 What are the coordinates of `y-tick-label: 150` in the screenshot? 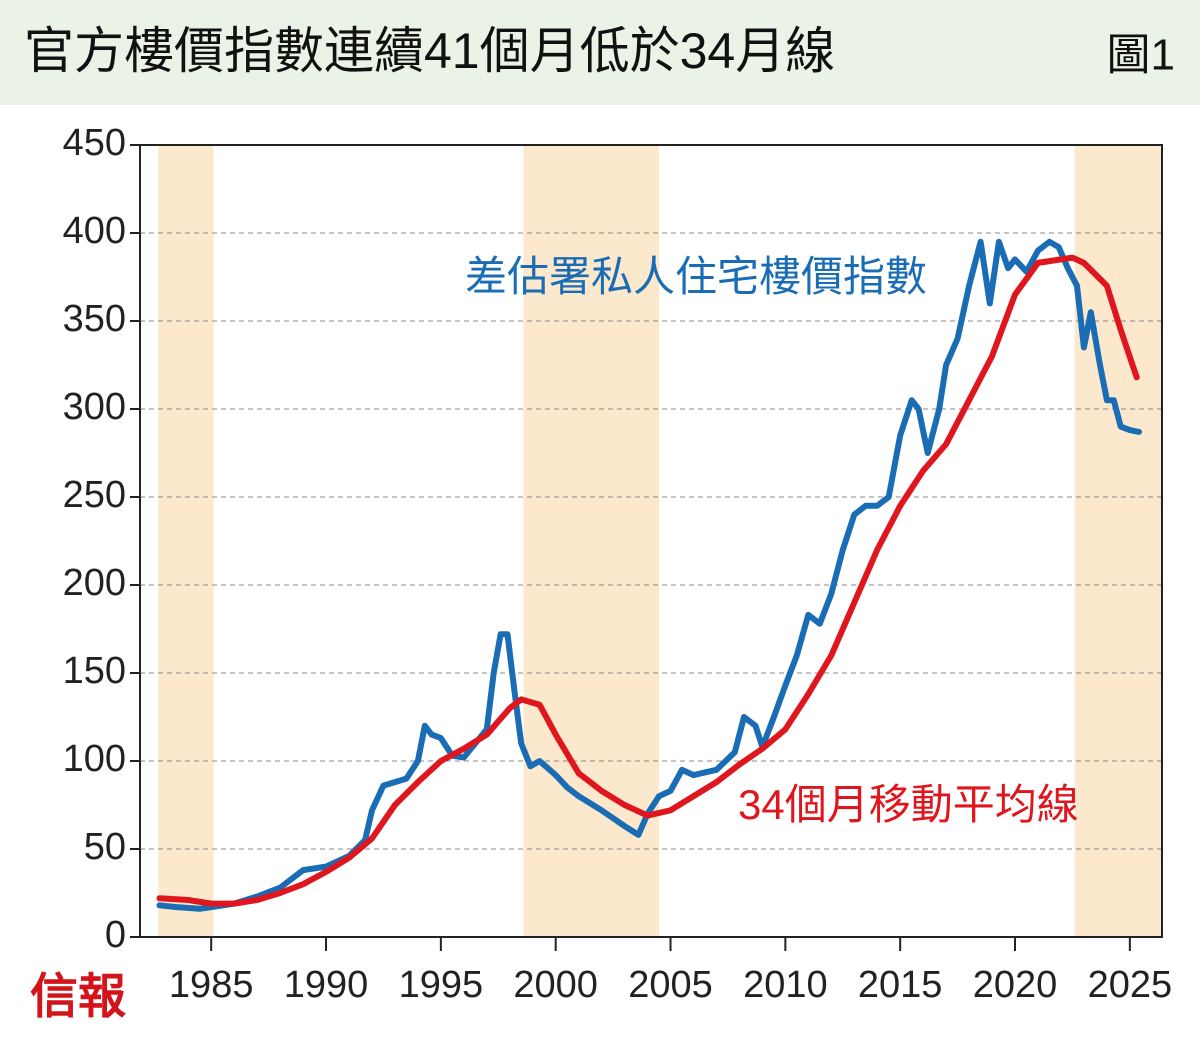 It's located at (94, 671).